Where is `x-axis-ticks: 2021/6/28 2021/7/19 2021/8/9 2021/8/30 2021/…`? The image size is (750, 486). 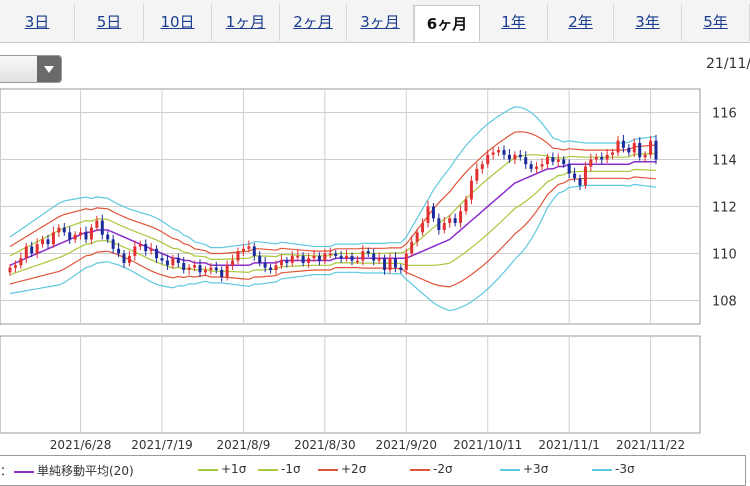 x-axis-ticks: 2021/6/28 2021/7/19 2021/8/9 2021/8/30 2021/… is located at coordinates (367, 445).